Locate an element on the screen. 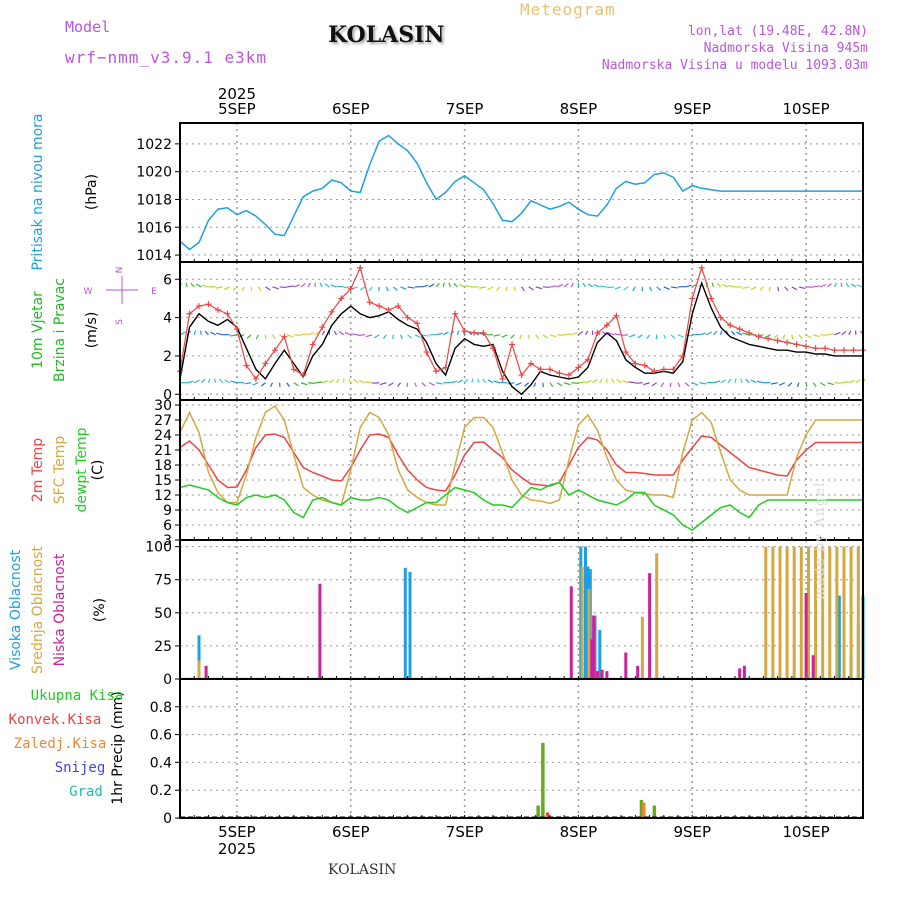  y-tick-label: 6 is located at coordinates (167, 526).